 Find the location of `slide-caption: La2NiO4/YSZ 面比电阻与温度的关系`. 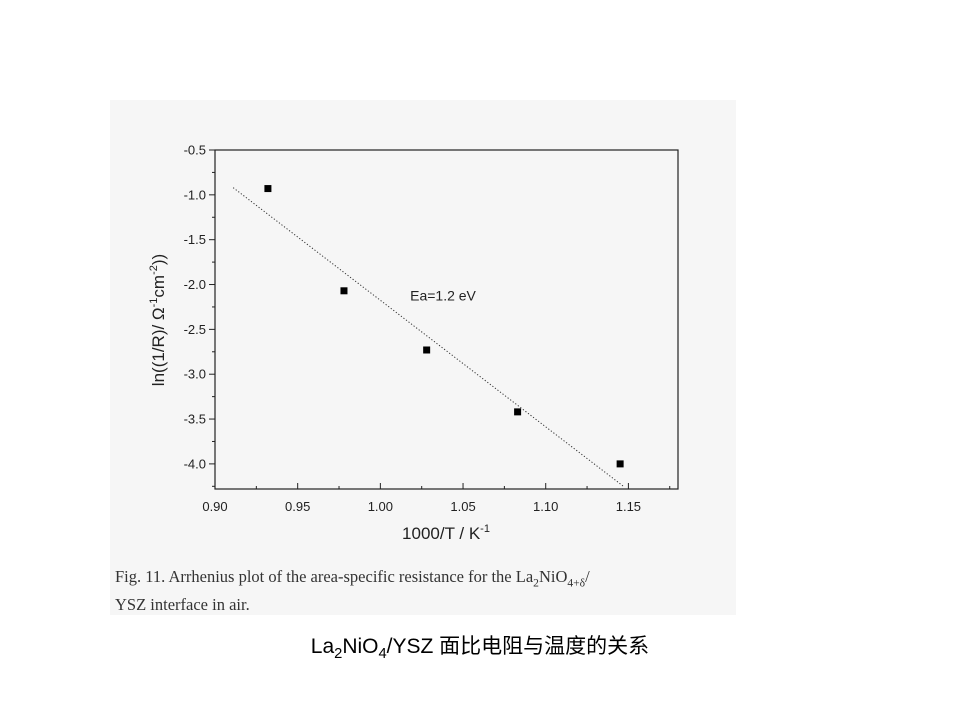

slide-caption: La2NiO4/YSZ 面比电阻与温度的关系 is located at coordinates (480, 649).